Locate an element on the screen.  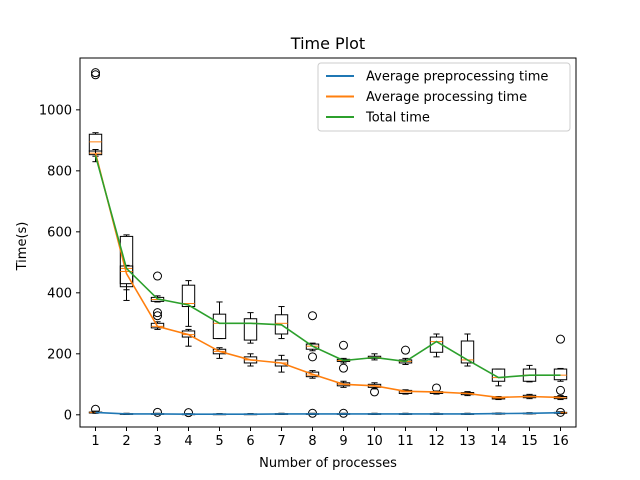
x-tick-label: 16 is located at coordinates (560, 441).